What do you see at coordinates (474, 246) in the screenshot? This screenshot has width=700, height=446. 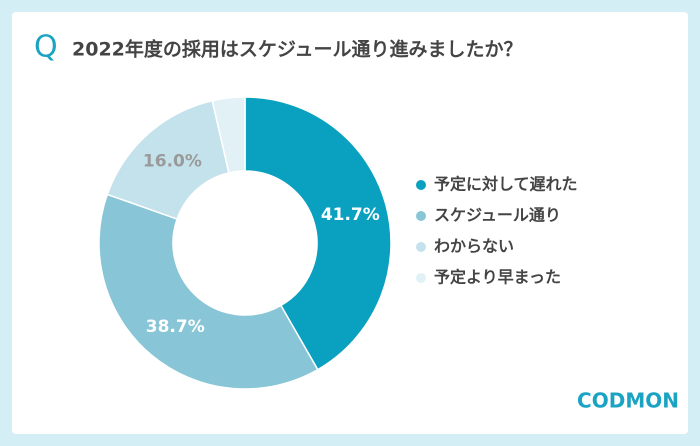 I see `legend-label: わからない` at bounding box center [474, 246].